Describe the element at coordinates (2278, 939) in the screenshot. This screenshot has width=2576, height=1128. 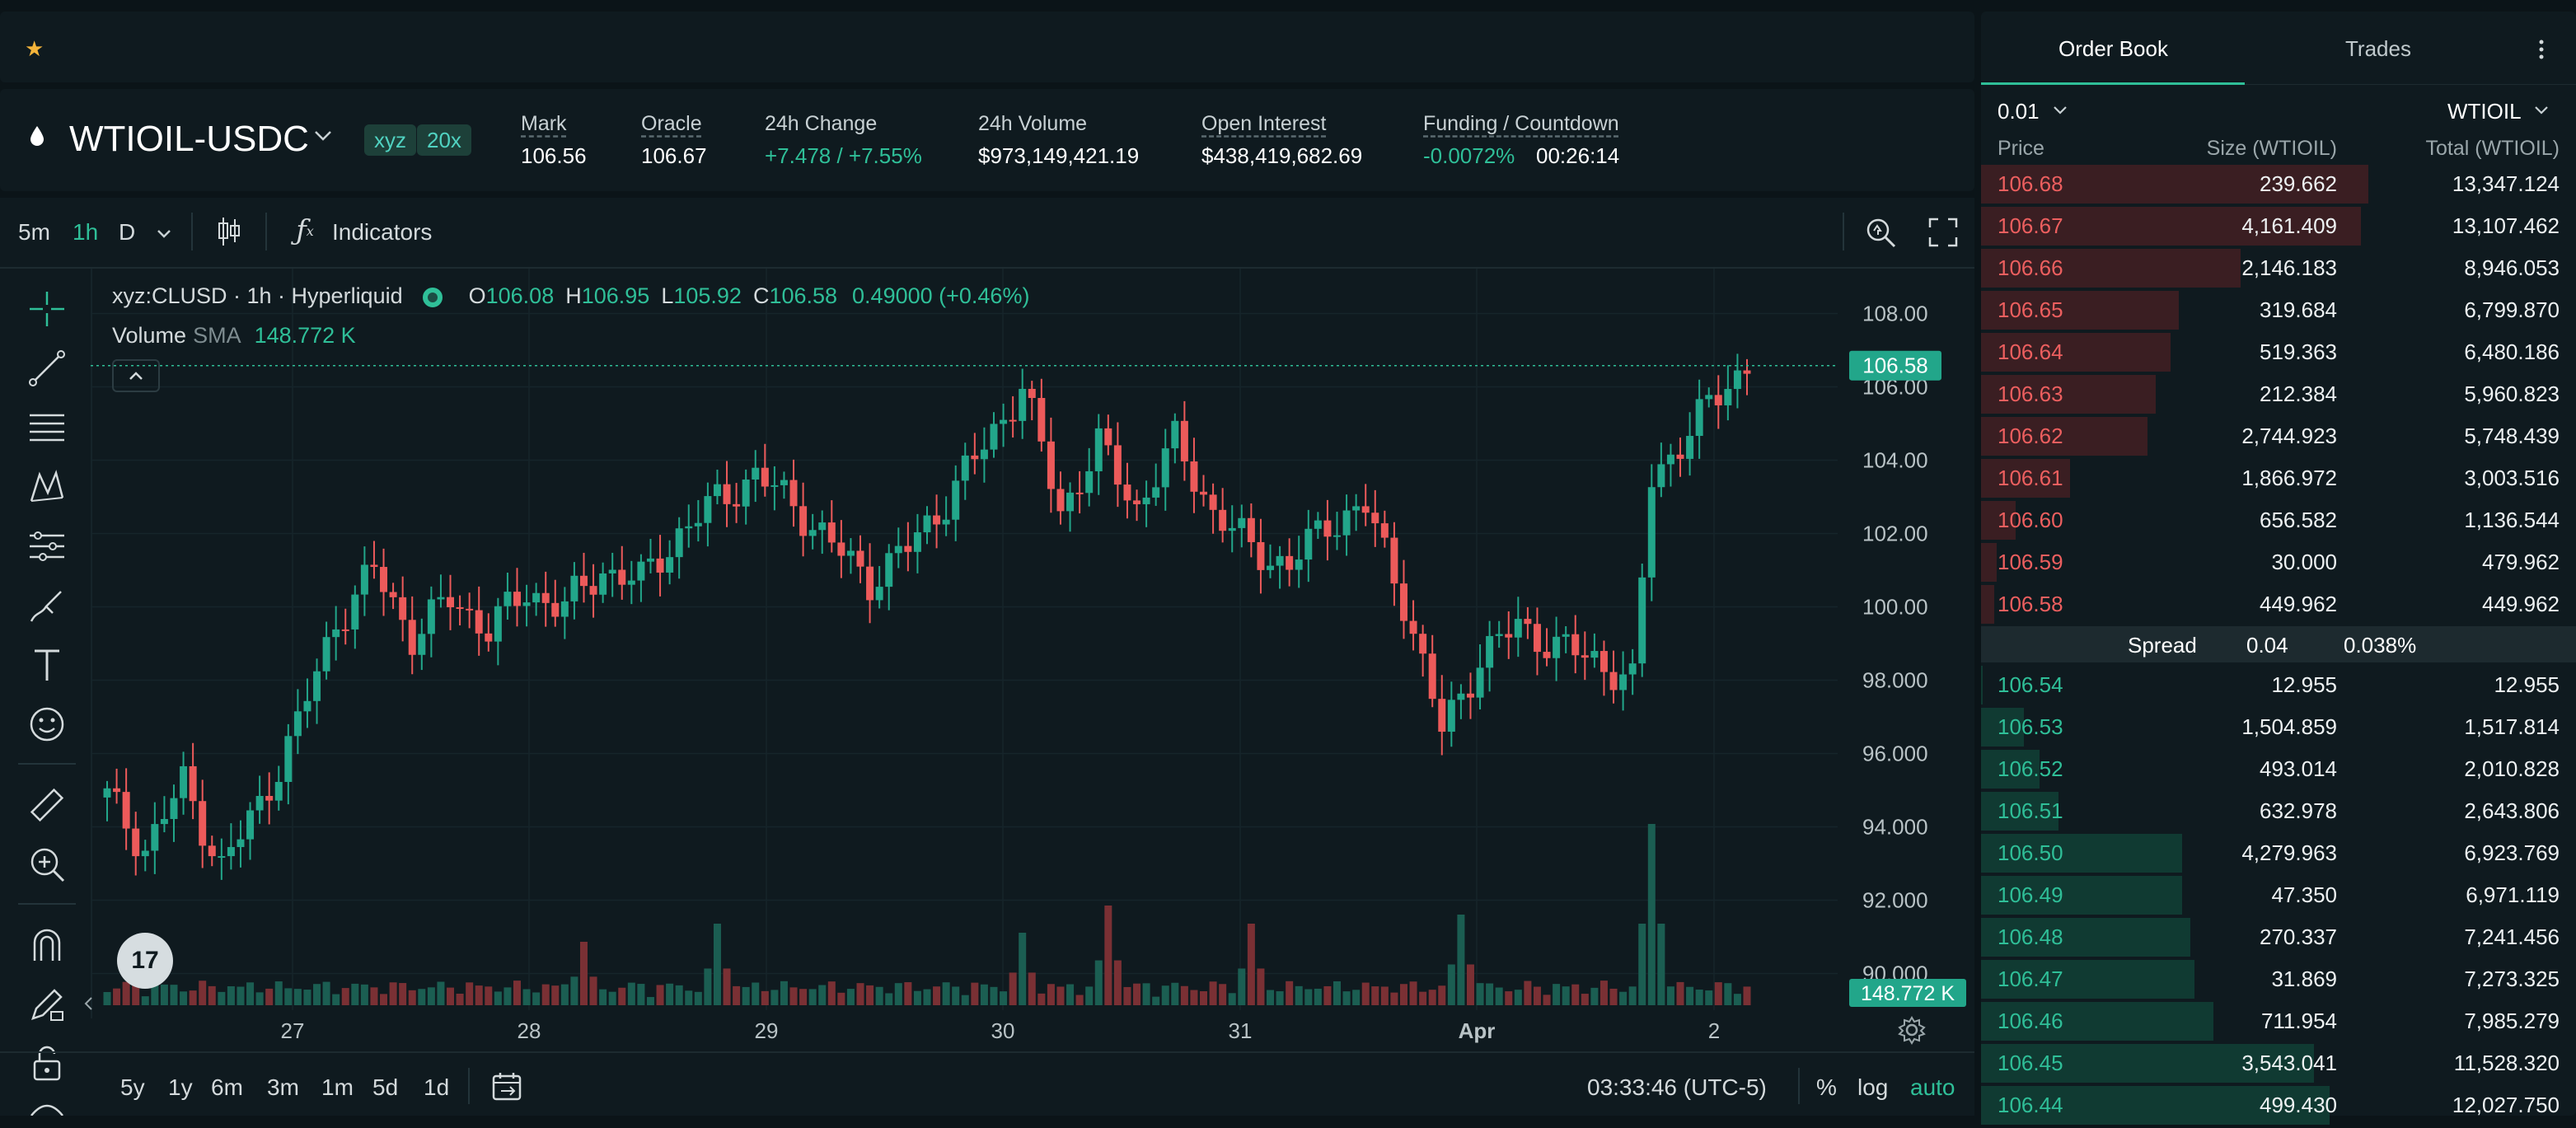
I see `bid-row: 106.48 270.337 7,241.456` at that location.